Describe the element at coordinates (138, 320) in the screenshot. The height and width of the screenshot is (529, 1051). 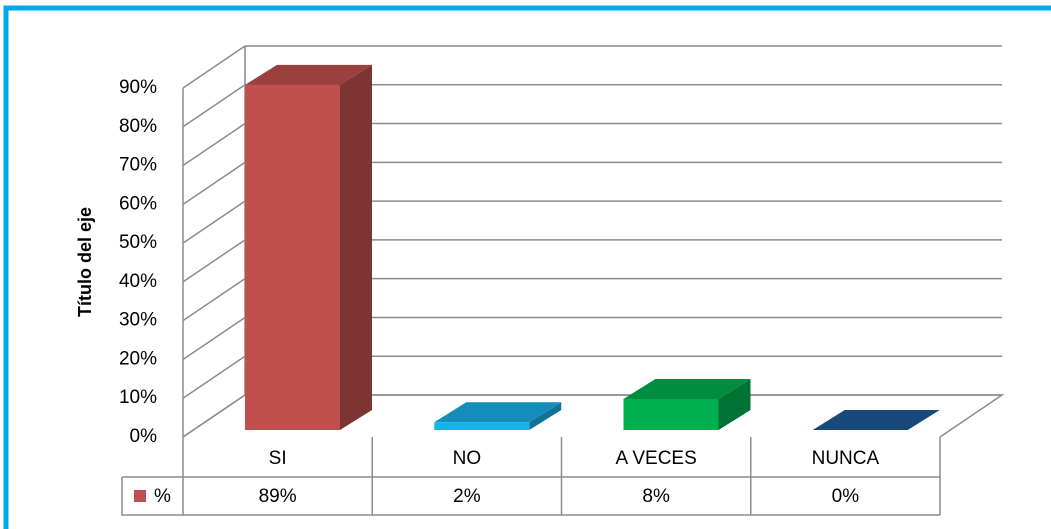
I see `y-tick-label: 30%` at that location.